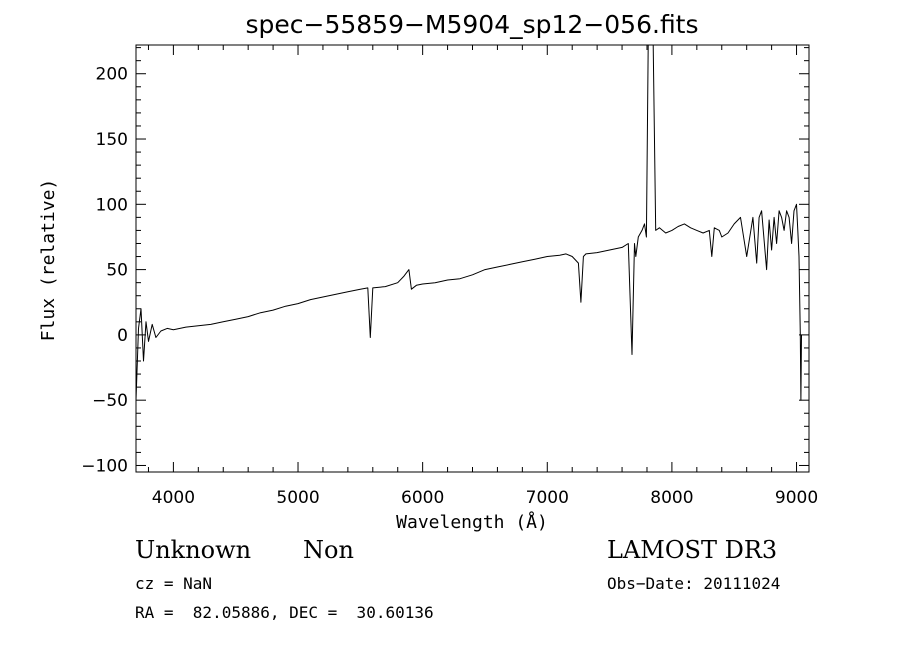 Image resolution: width=900 pixels, height=649 pixels. I want to click on y-axis-label: Flux (relative), so click(48, 260).